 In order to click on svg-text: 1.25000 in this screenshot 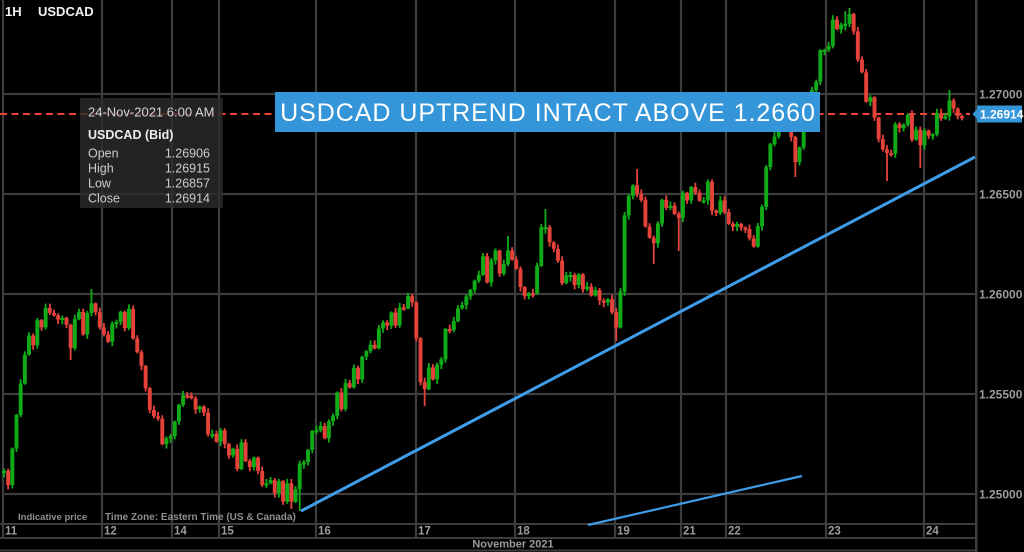, I will do `click(1001, 494)`.